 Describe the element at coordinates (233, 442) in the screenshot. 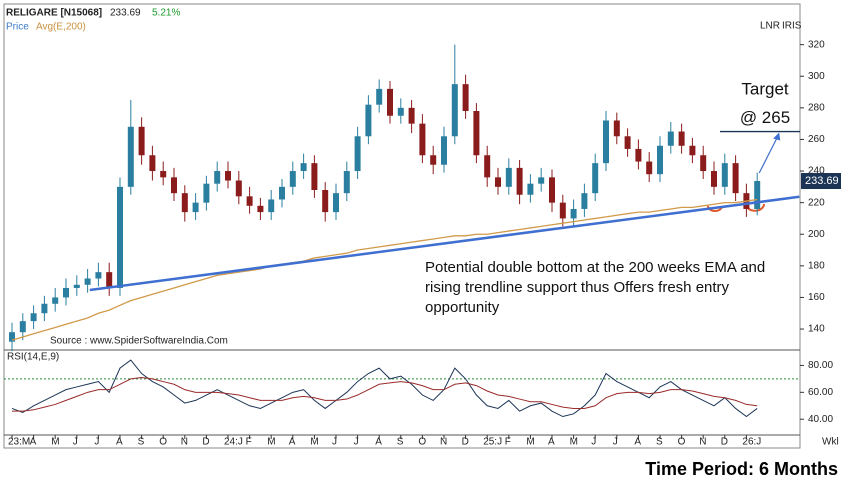

I see `x-tick-label: 24:J` at that location.